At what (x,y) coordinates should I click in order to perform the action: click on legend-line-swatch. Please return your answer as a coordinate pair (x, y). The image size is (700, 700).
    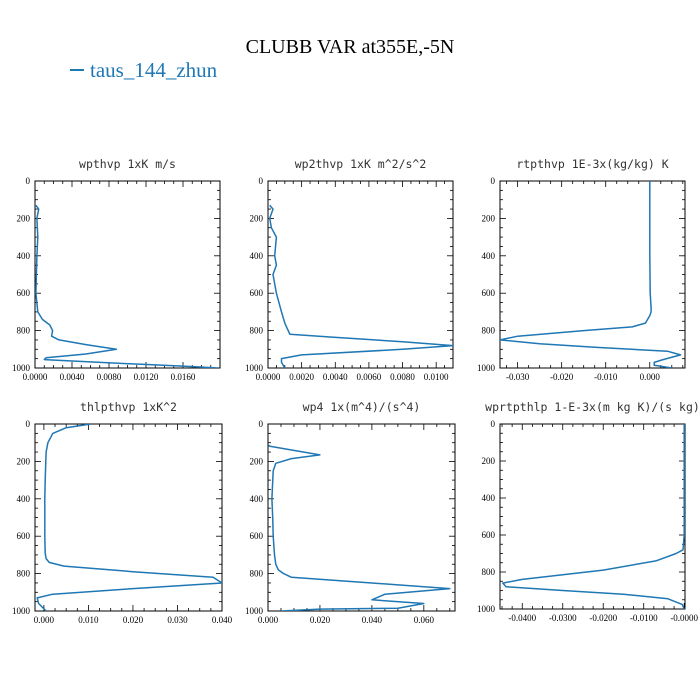
    Looking at the image, I should click on (77, 70).